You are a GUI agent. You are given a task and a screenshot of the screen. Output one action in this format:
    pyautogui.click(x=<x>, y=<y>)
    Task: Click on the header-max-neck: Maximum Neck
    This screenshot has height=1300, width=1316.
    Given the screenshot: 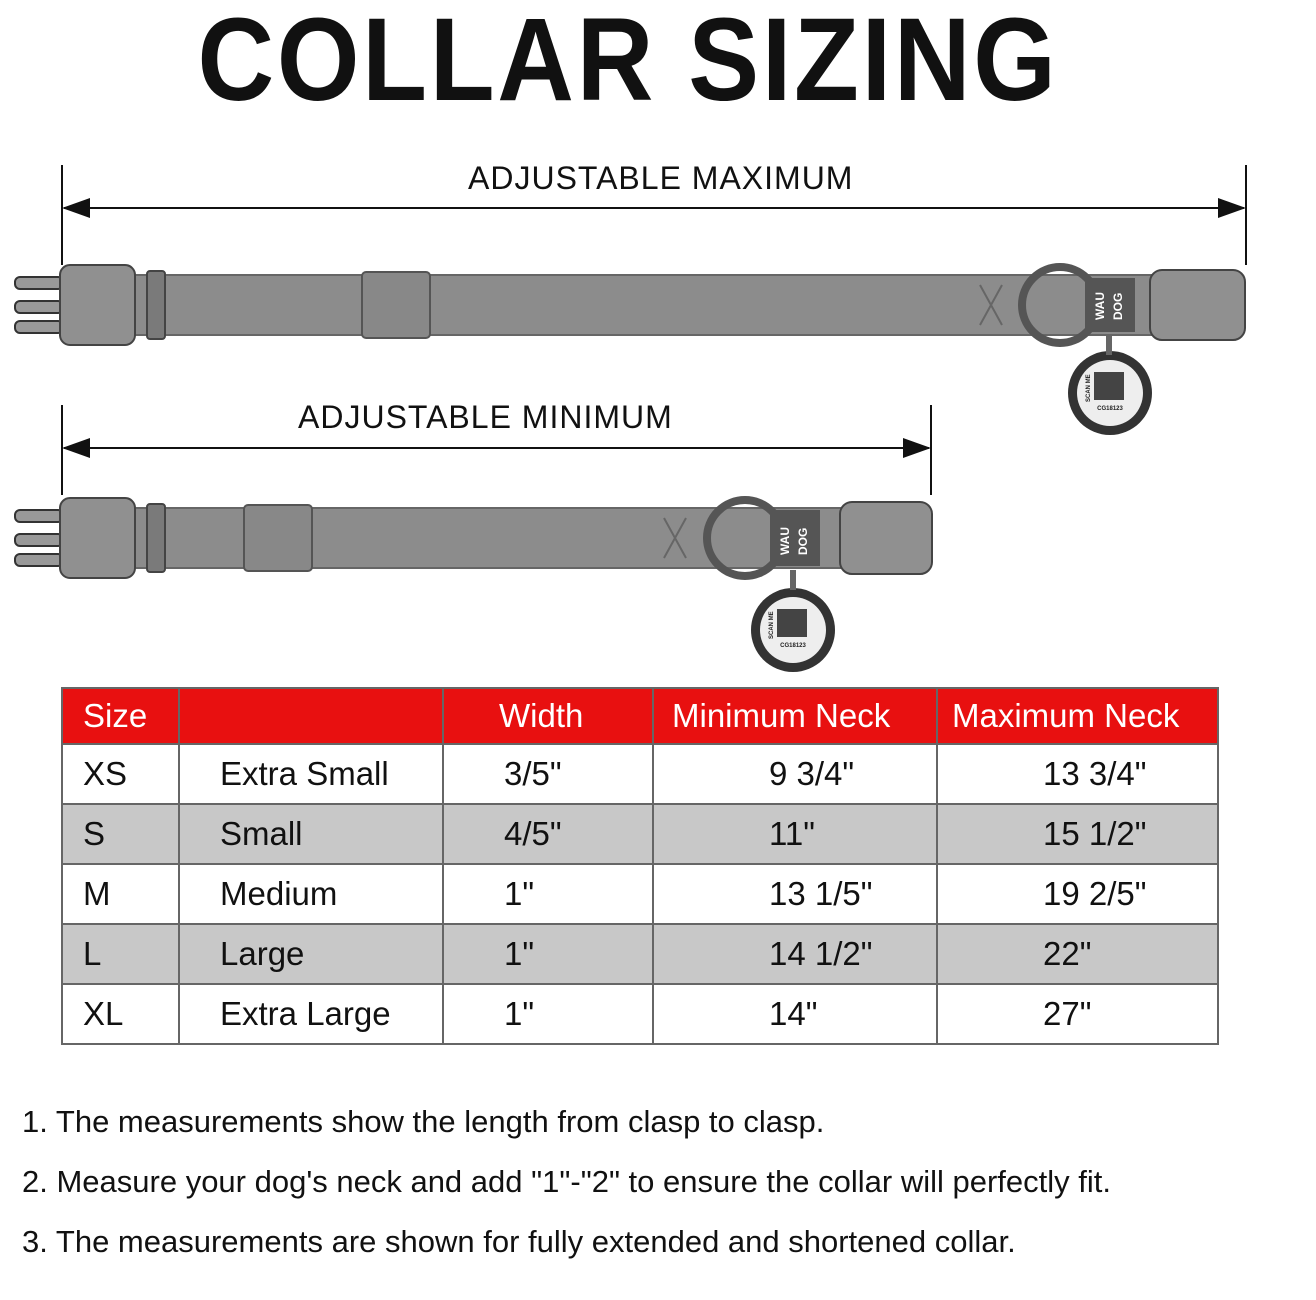 What is the action you would take?
    pyautogui.click(x=1077, y=716)
    